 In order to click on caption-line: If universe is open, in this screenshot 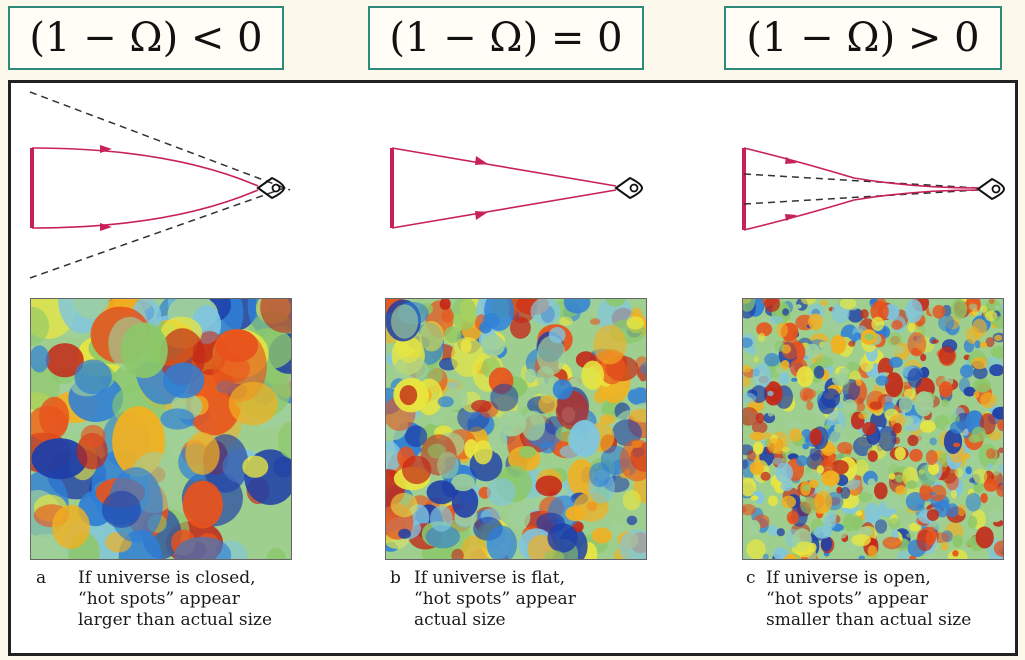, I will do `click(848, 578)`.